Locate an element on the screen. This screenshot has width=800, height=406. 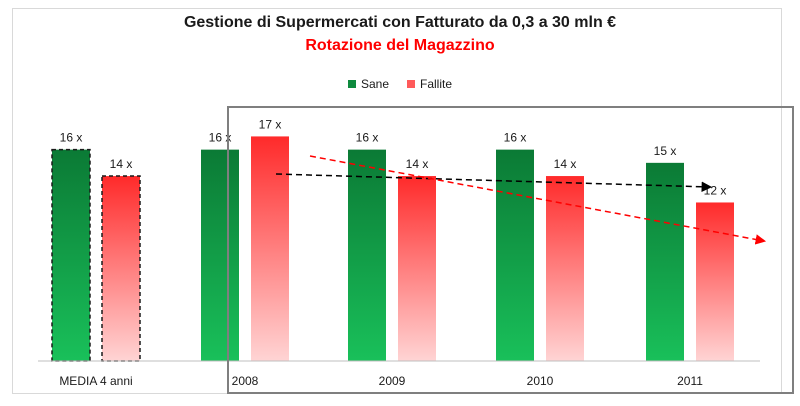
trend-arrow-sane is located at coordinates (494, 182).